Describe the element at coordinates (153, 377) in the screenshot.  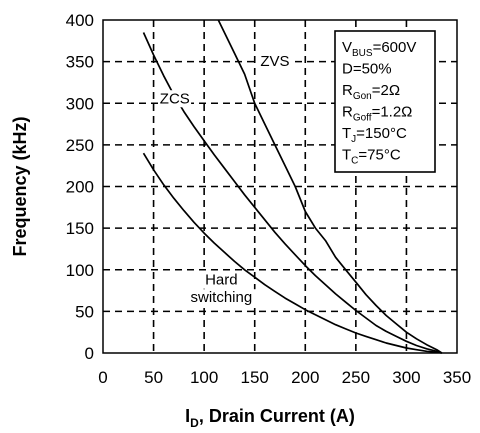
I see `x-tick-label: 50` at that location.